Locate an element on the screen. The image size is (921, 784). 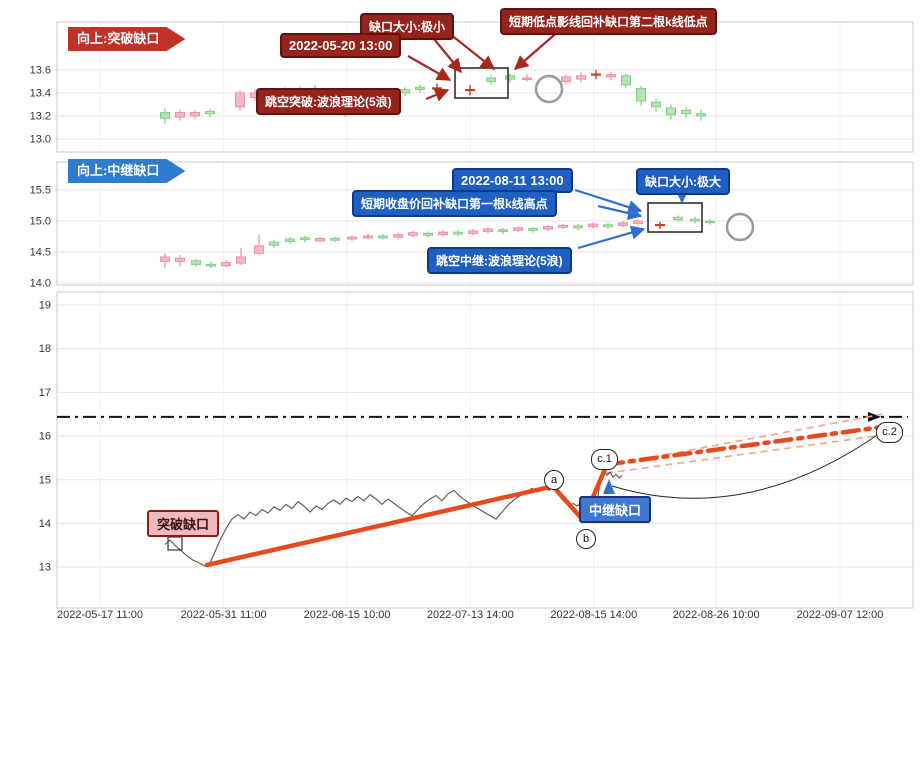
direction-label-continuation: 向上:中继缺口 is located at coordinates (127, 171).